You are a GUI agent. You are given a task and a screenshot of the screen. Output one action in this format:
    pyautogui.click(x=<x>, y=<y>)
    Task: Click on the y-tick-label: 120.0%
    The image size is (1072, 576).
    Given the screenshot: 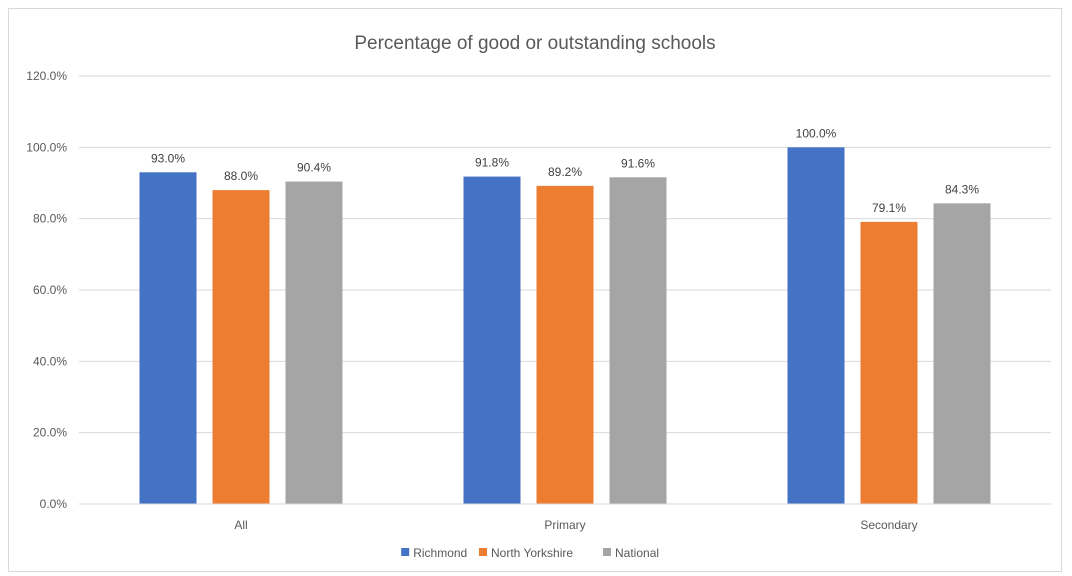 What is the action you would take?
    pyautogui.click(x=46, y=76)
    